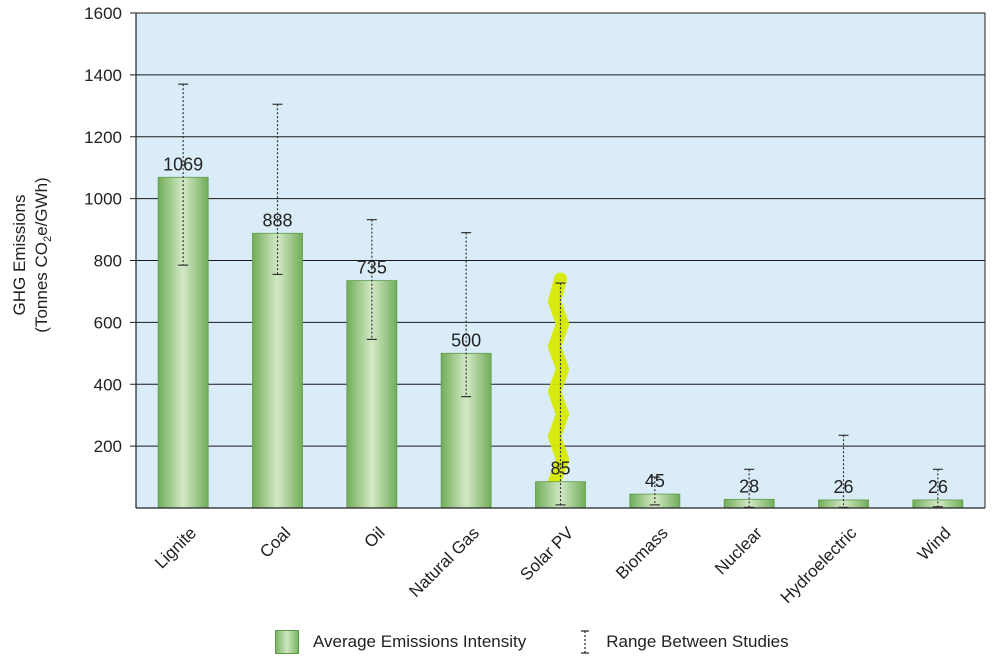 Image resolution: width=1000 pixels, height=666 pixels. What do you see at coordinates (175, 547) in the screenshot?
I see `x-tick-label-lignite: Lignite` at bounding box center [175, 547].